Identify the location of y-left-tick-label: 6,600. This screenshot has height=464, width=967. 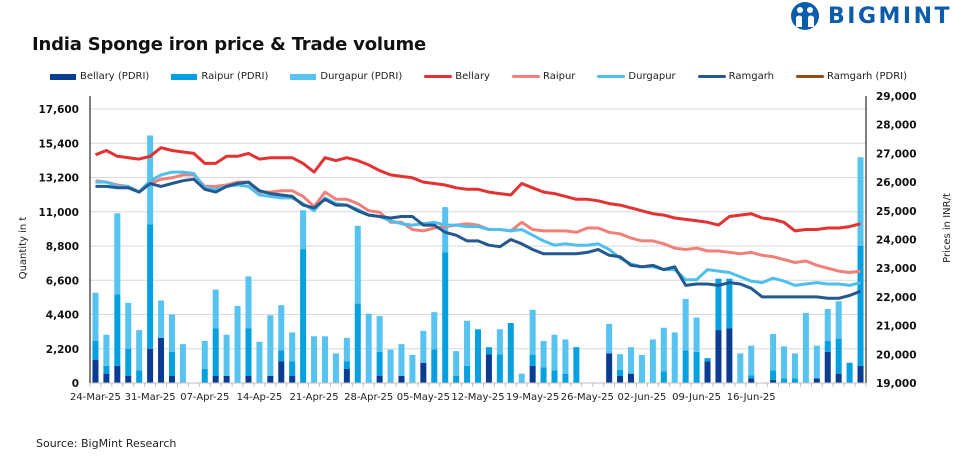
(62, 281).